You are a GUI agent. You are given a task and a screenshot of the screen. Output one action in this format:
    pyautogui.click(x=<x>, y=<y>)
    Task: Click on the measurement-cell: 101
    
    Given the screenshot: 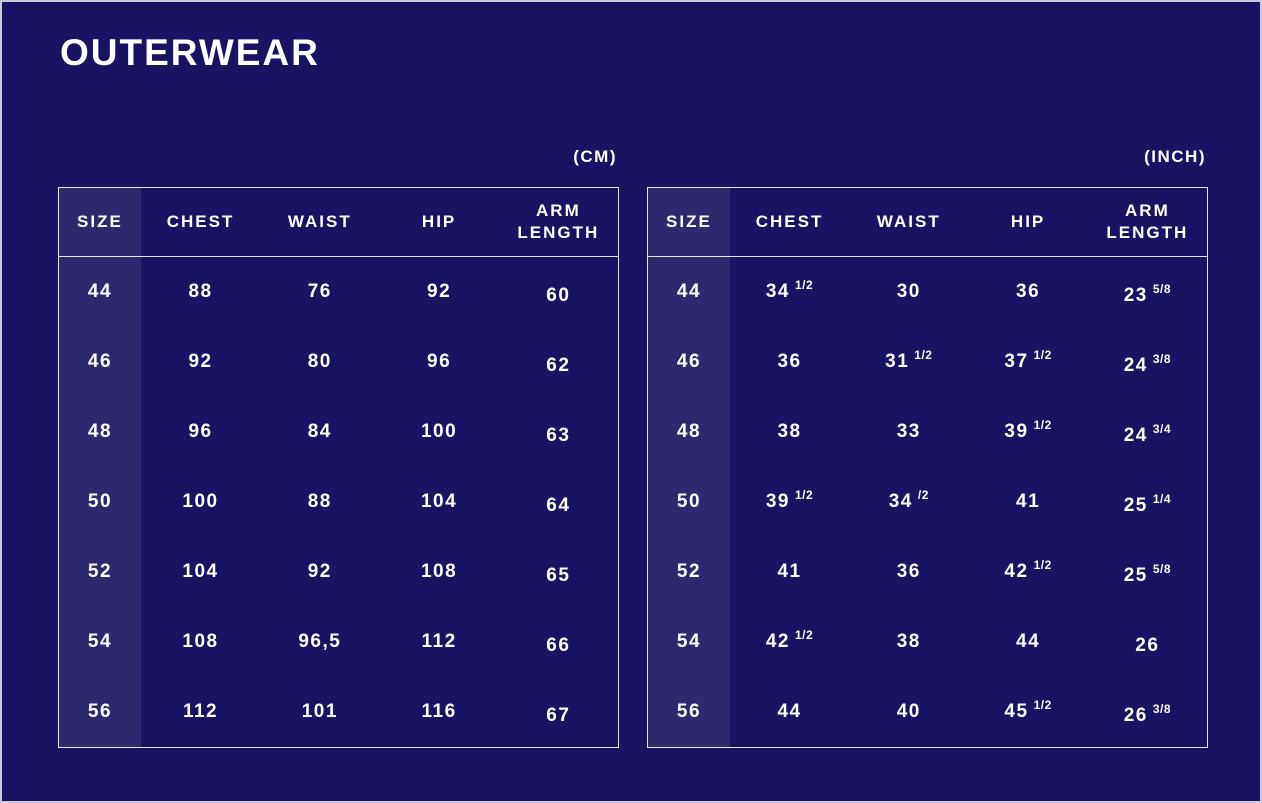 What is the action you would take?
    pyautogui.click(x=319, y=711)
    